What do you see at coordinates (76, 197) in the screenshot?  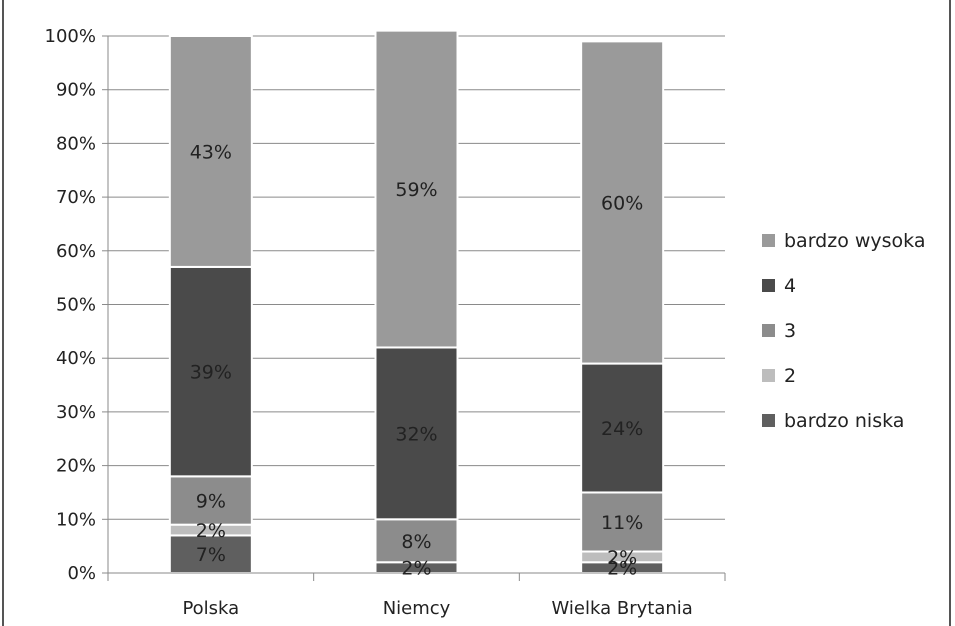 I see `y-tick-label: 70%` at bounding box center [76, 197].